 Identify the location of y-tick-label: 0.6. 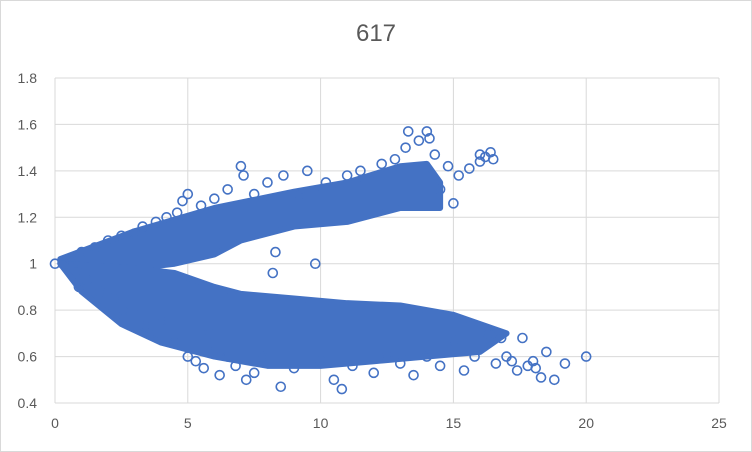
(28, 357).